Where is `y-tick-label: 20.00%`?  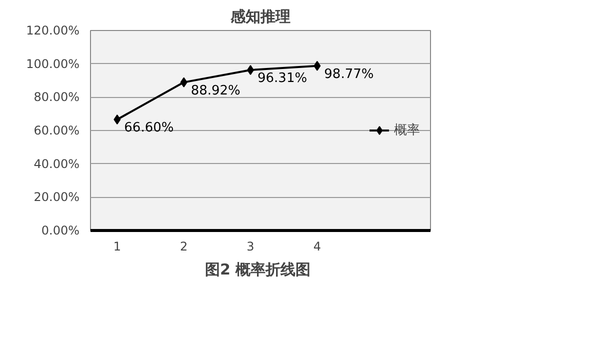 y-tick-label: 20.00% is located at coordinates (57, 197).